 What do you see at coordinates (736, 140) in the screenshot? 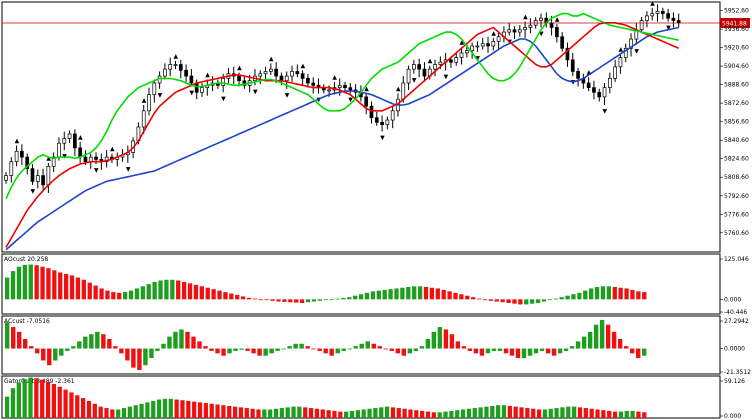
I see `price-axis-label: 5840.60` at bounding box center [736, 140].